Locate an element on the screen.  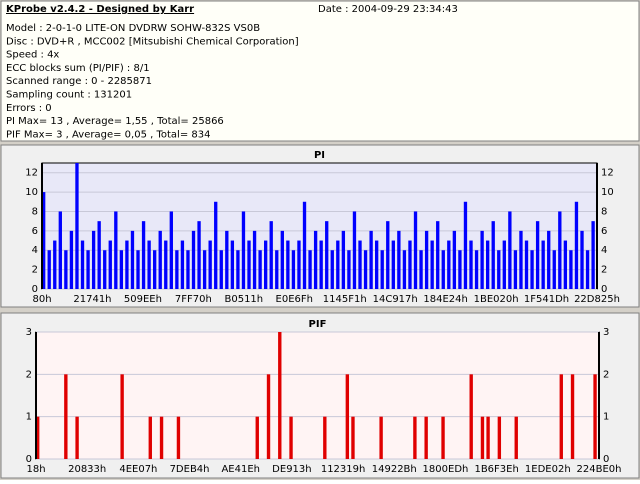
x-tick-label: 1145F1h is located at coordinates (345, 299).